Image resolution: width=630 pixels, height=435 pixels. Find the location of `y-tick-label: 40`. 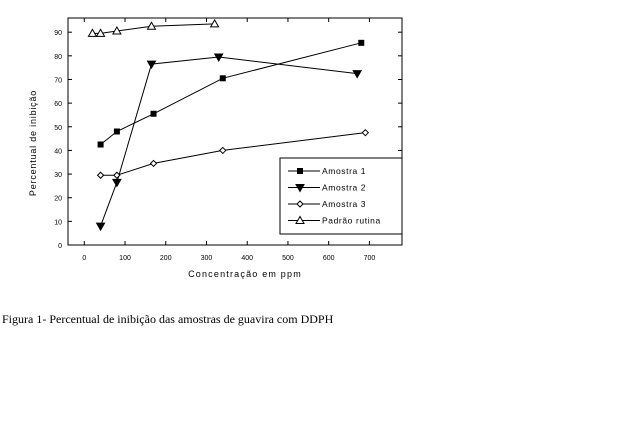

y-tick-label: 40 is located at coordinates (58, 151).